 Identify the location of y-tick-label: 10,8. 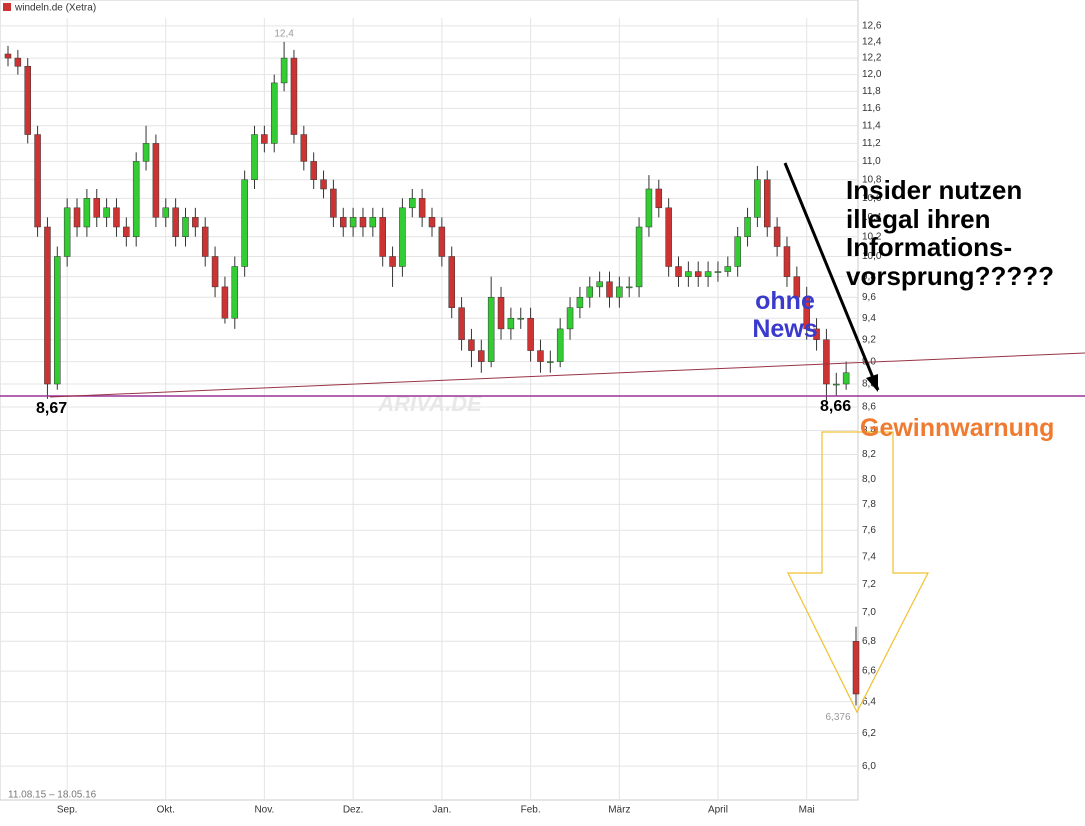
(872, 179).